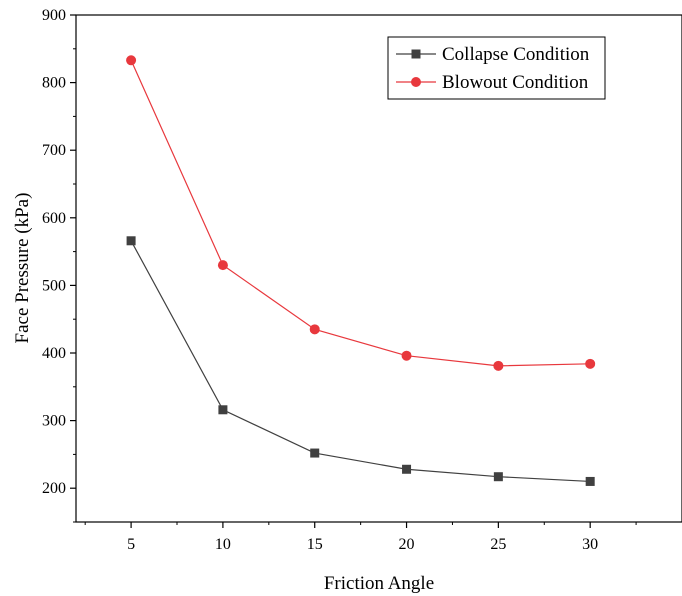 This screenshot has height=596, width=682. I want to click on x-tick-label: 10, so click(223, 544).